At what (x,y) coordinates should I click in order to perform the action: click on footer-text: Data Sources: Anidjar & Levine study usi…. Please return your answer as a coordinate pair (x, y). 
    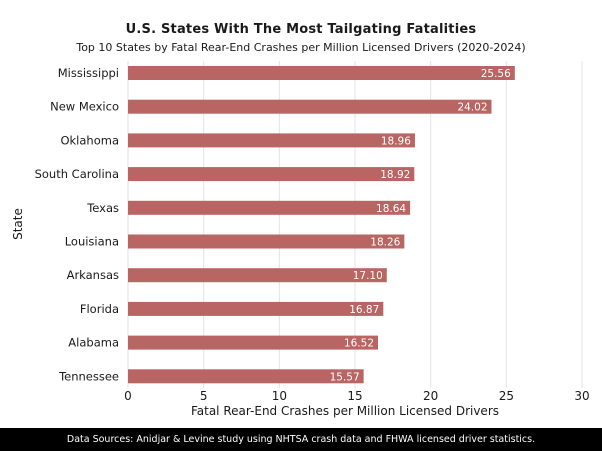
    Looking at the image, I should click on (301, 439).